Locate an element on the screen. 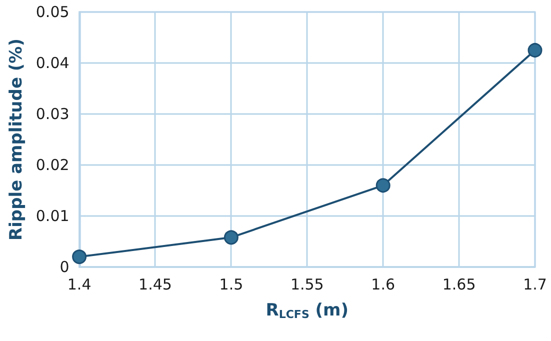 The image size is (551, 341). y-tick-label: 0.02 is located at coordinates (53, 165).